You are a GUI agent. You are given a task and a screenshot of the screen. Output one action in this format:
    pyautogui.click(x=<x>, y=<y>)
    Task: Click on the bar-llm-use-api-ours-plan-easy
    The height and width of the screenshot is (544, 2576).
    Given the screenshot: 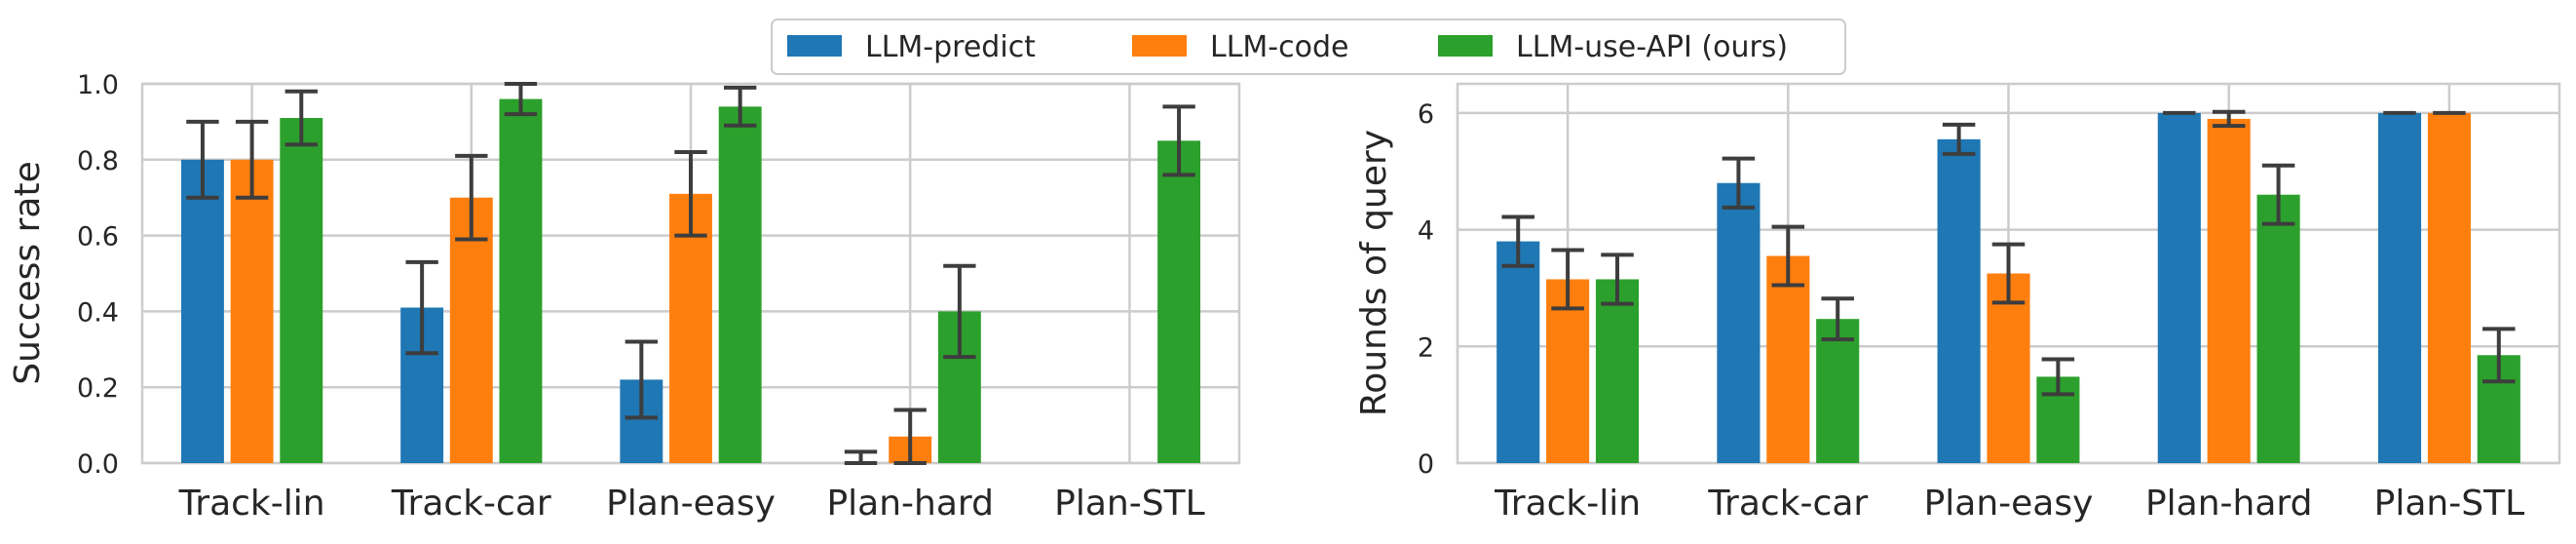 What is the action you would take?
    pyautogui.click(x=740, y=284)
    